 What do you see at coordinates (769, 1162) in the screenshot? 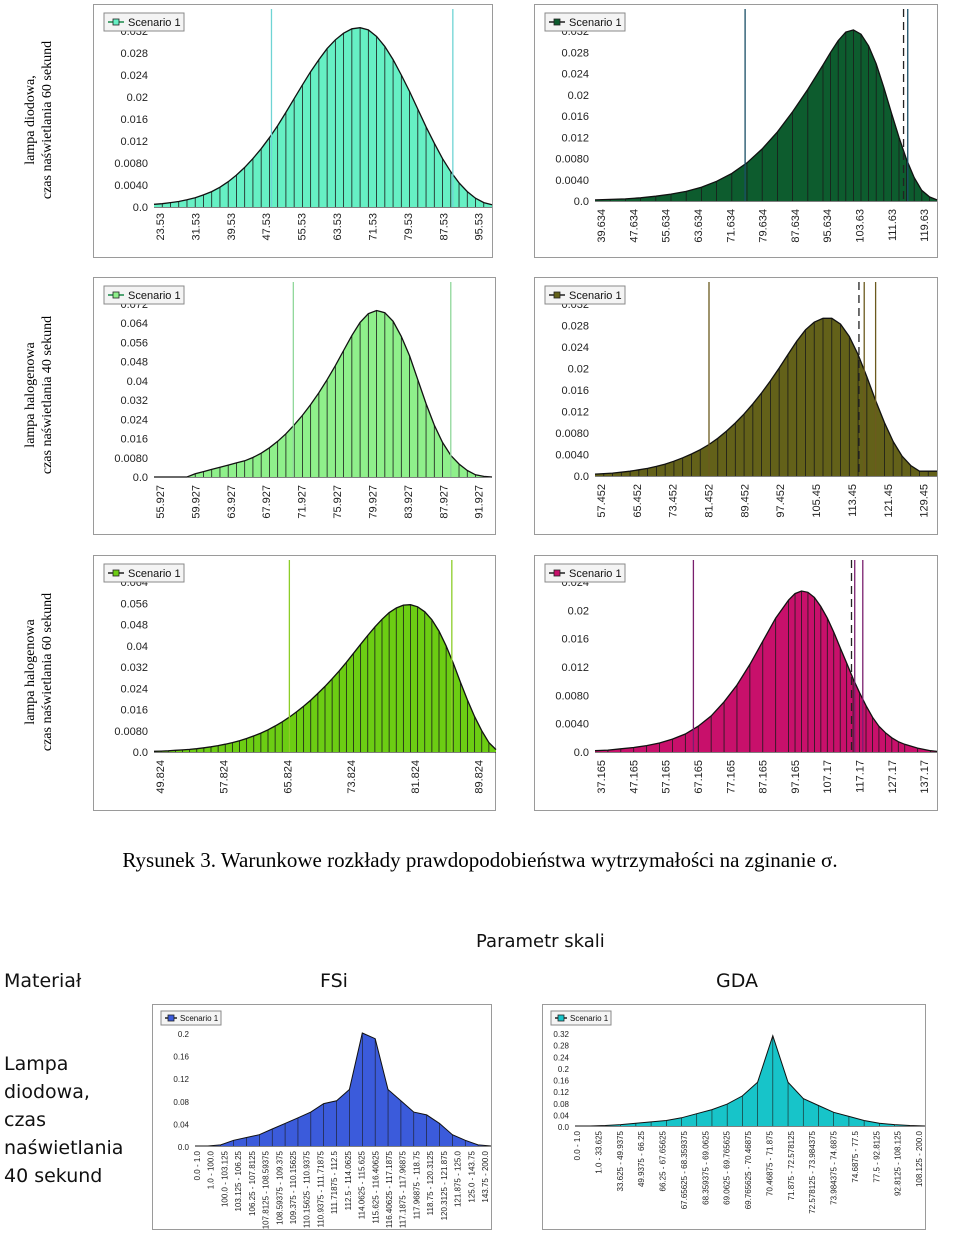
I see `x-tick-label: 70.46875 - 71.875` at bounding box center [769, 1162].